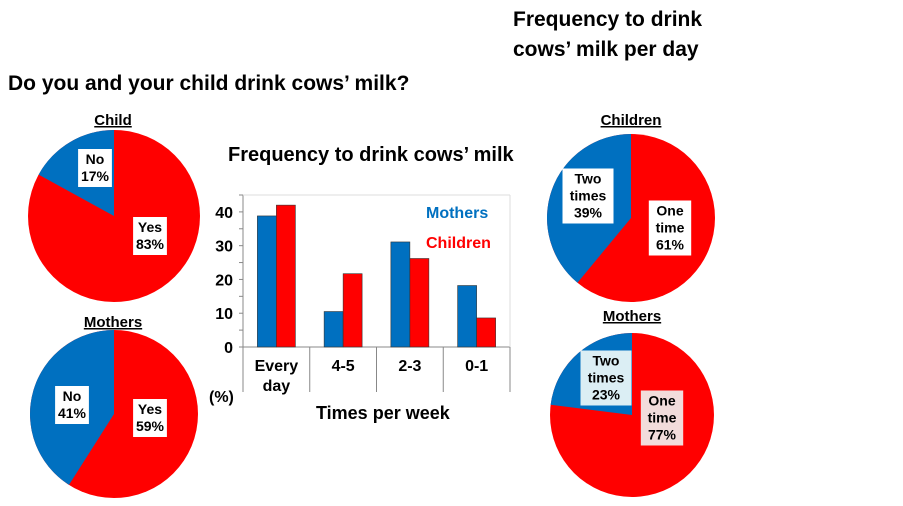  I want to click on pie-label-text: 17%, so click(95, 176).